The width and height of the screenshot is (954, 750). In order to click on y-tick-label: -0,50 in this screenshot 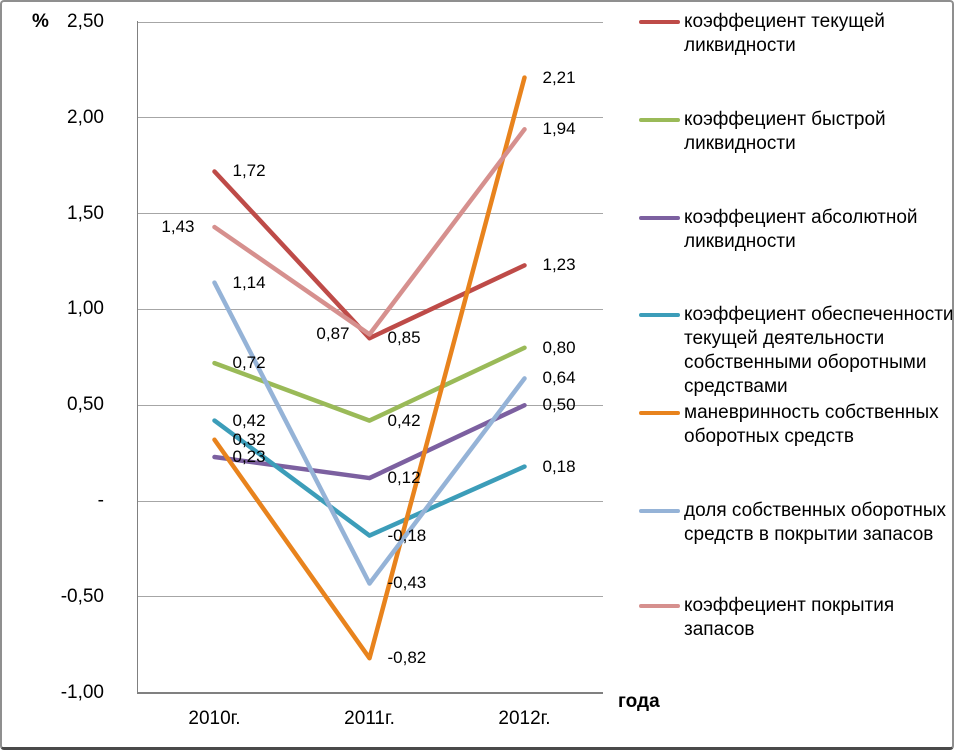, I will do `click(82, 596)`.